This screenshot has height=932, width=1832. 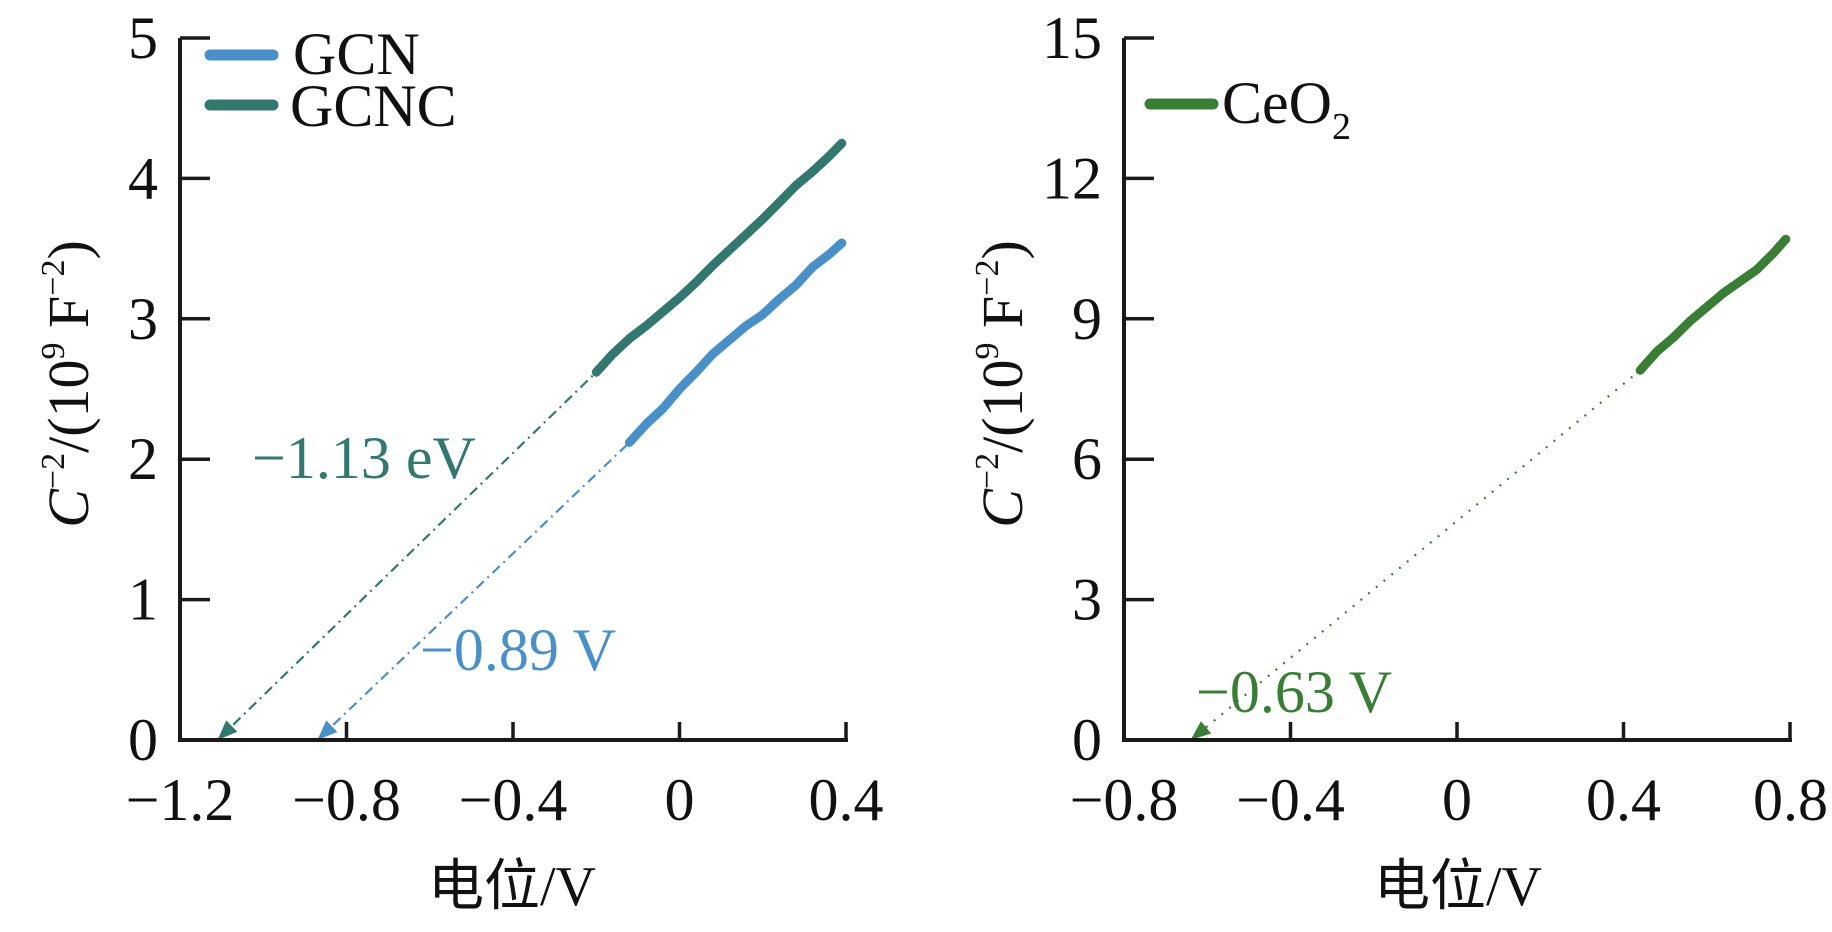 What do you see at coordinates (512, 887) in the screenshot?
I see `x-axis-label-left: 电位/V` at bounding box center [512, 887].